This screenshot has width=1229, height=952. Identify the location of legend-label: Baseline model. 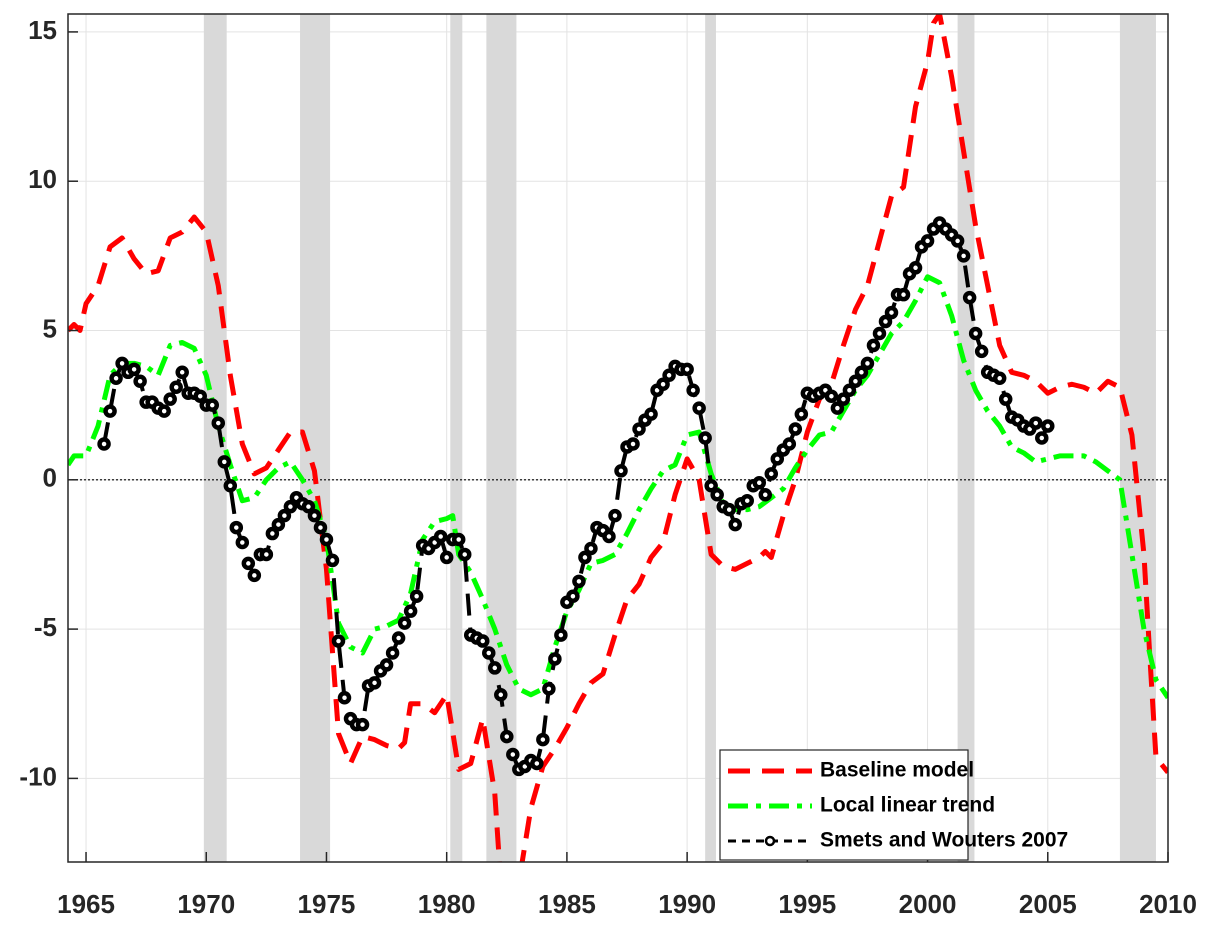
(897, 770).